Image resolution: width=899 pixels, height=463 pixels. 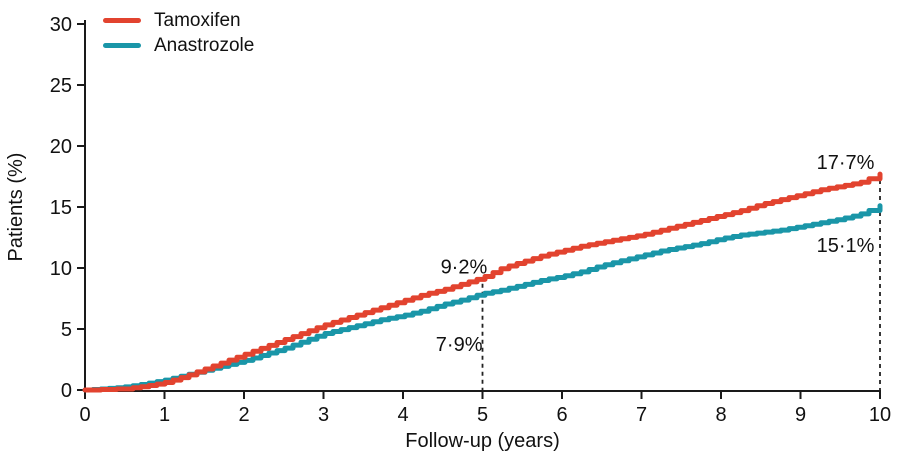 I want to click on x-tick-label-10: 10, so click(x=880, y=415).